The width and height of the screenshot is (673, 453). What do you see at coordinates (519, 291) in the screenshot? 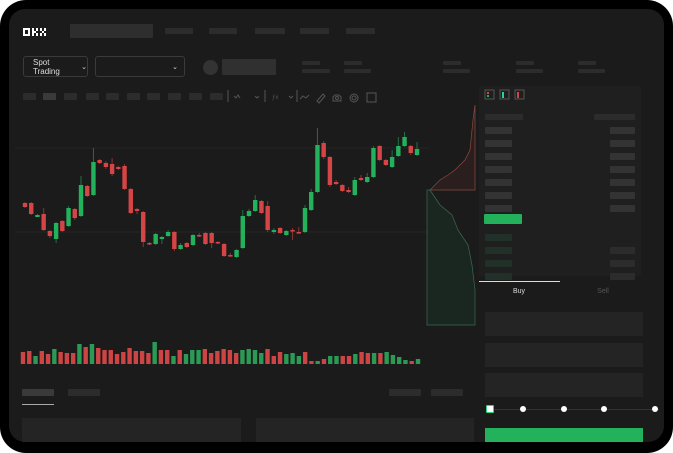
I see `buy-tab: Buy` at bounding box center [519, 291].